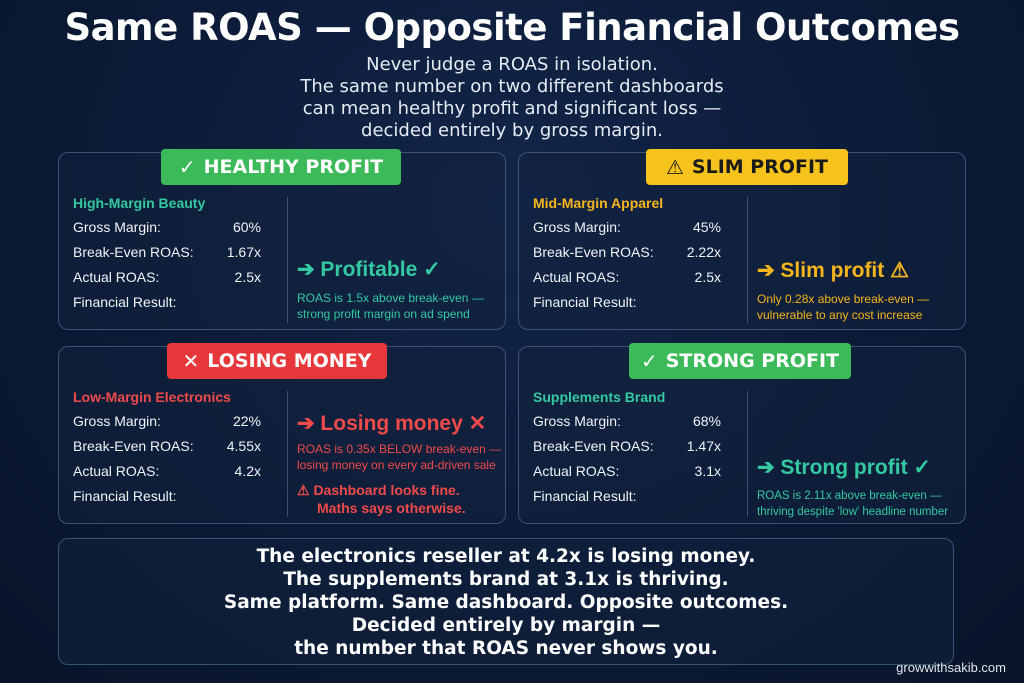  What do you see at coordinates (392, 423) in the screenshot?
I see `result-text: ➔ Losing money ✕` at bounding box center [392, 423].